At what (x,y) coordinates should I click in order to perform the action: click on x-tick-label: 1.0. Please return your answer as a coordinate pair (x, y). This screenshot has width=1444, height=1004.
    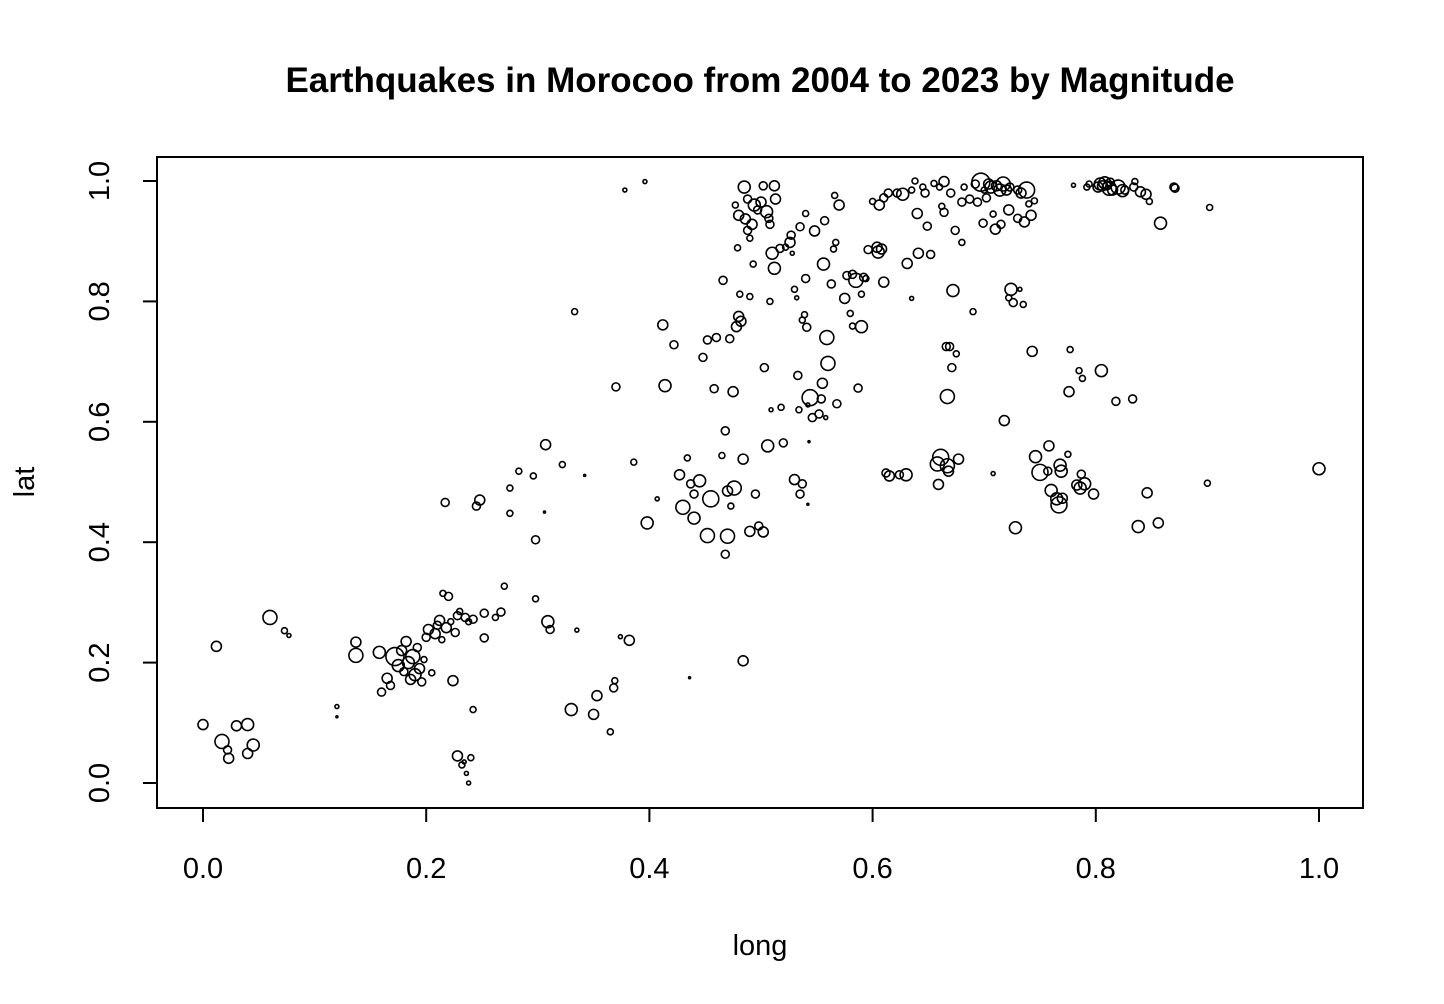
    Looking at the image, I should click on (1319, 869).